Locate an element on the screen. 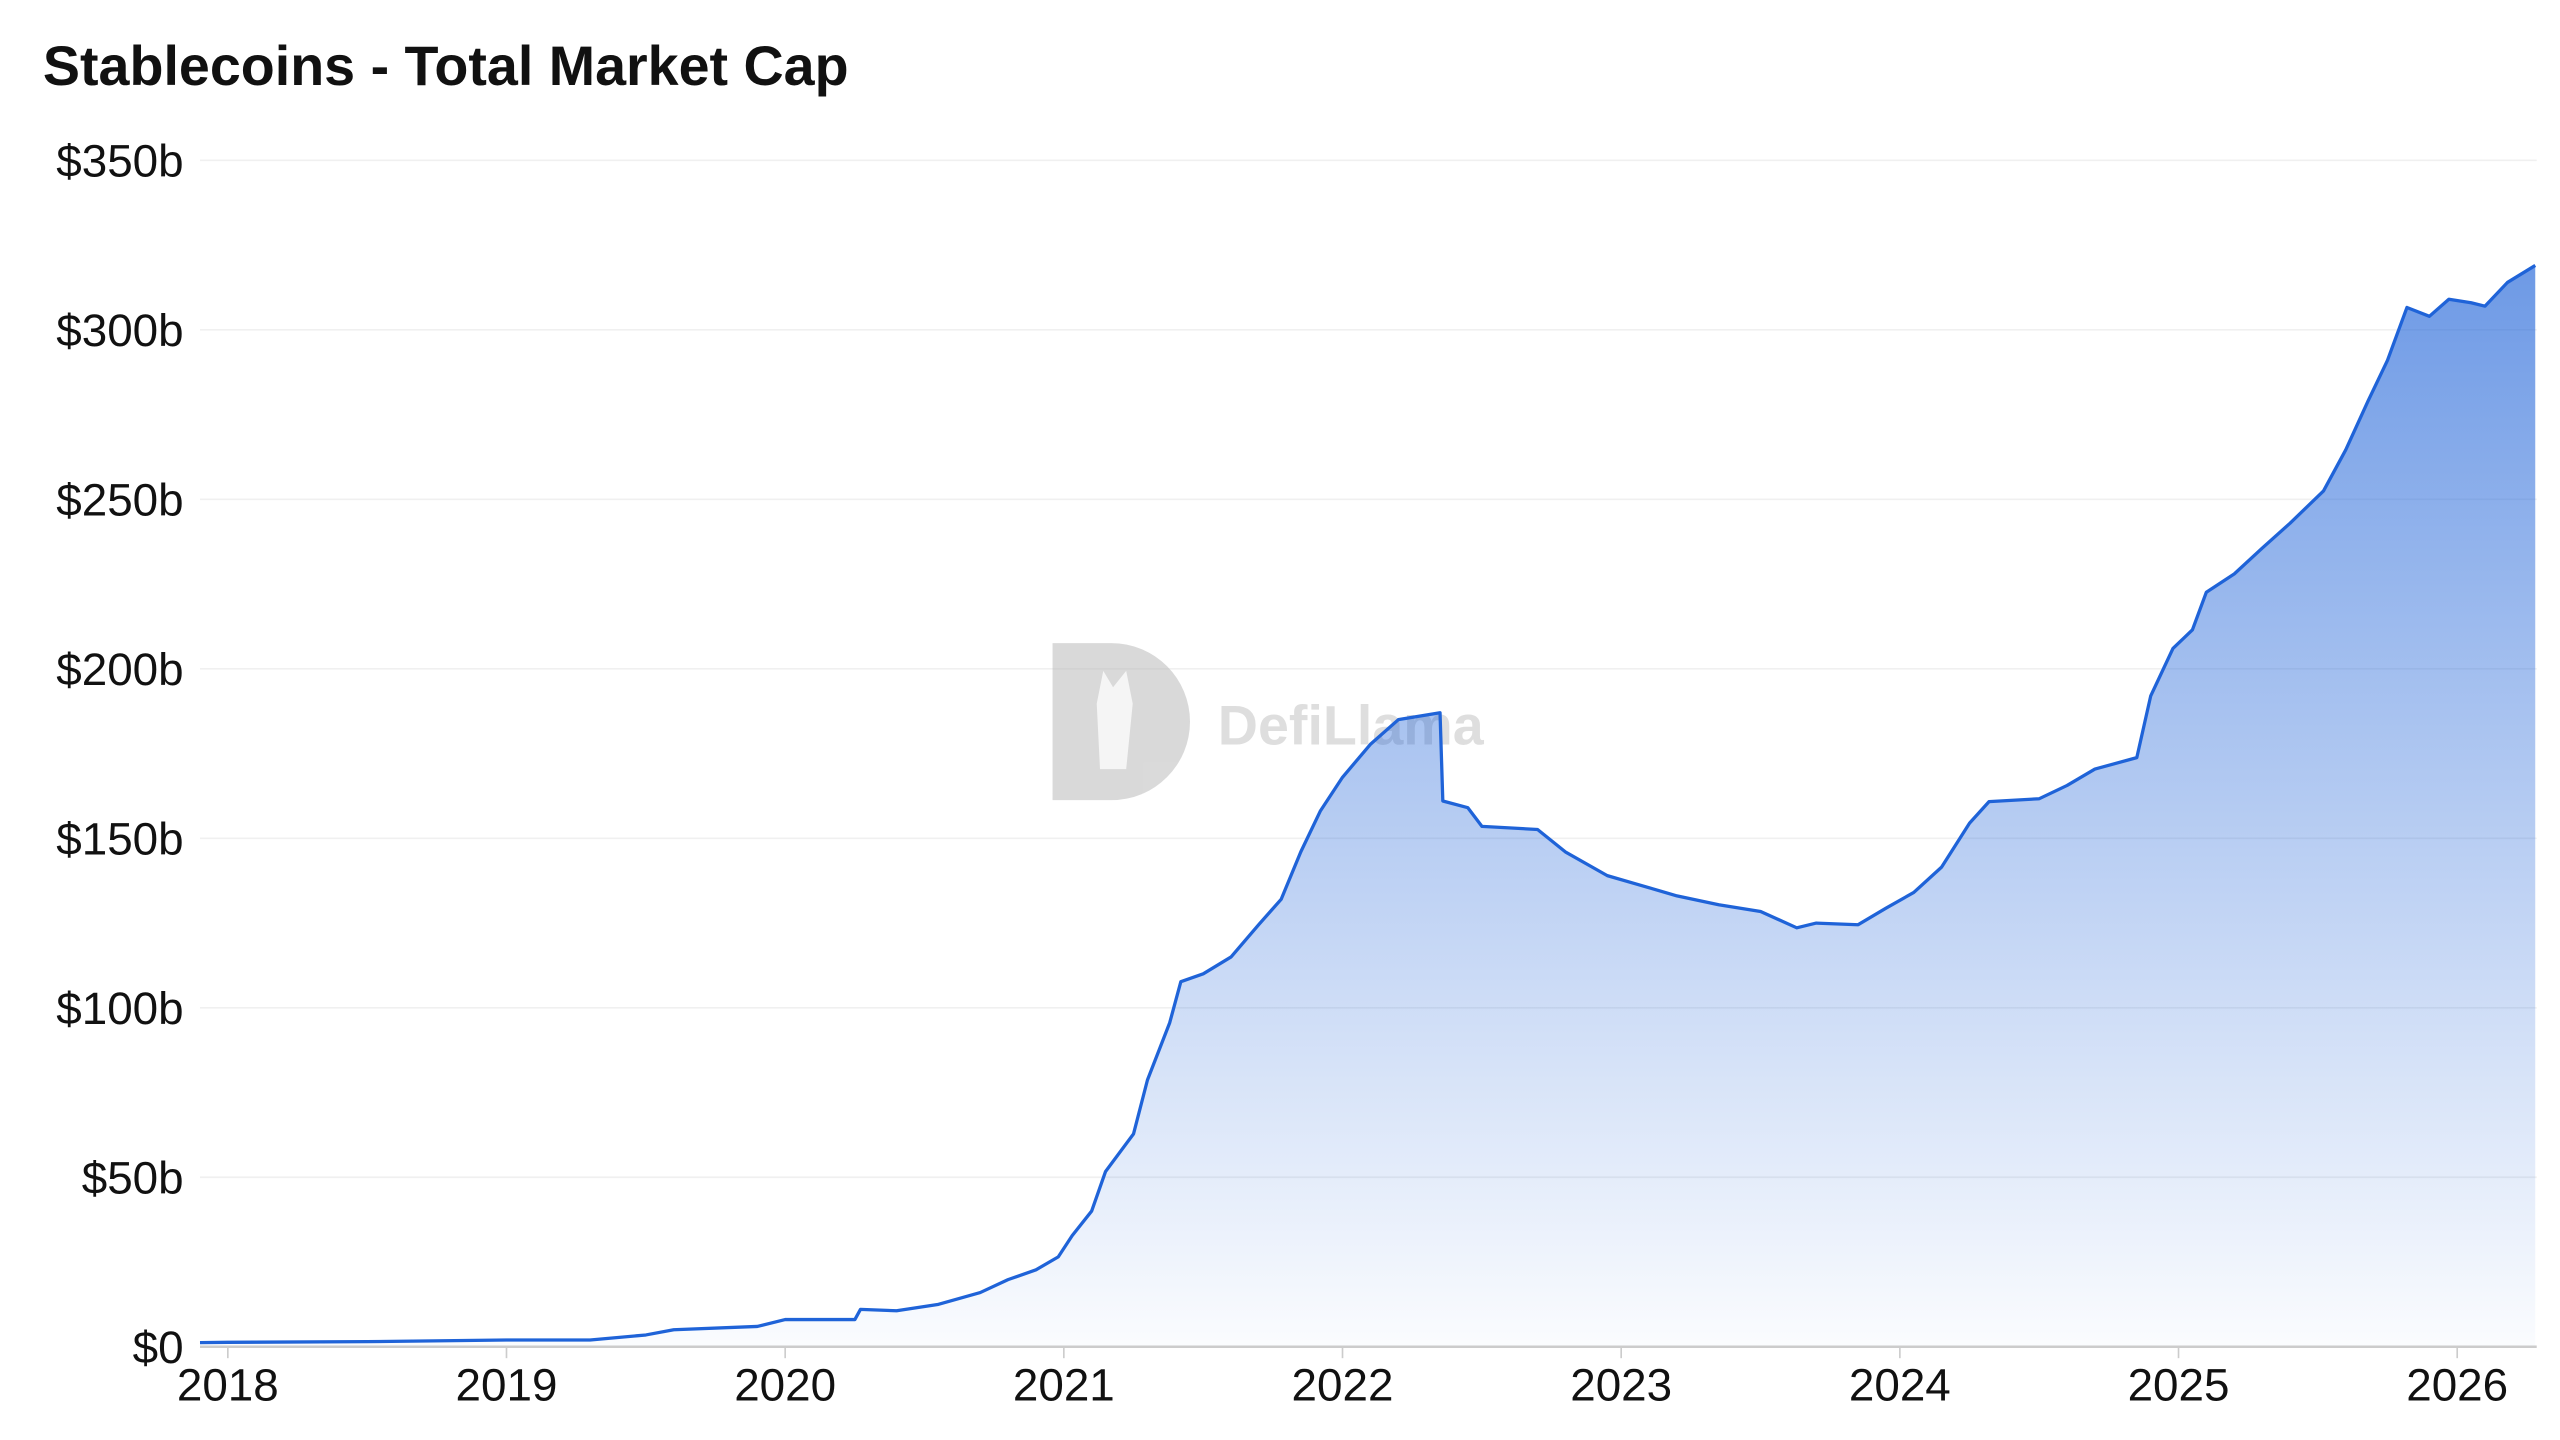  x-tick-label: 2018 is located at coordinates (228, 1385).